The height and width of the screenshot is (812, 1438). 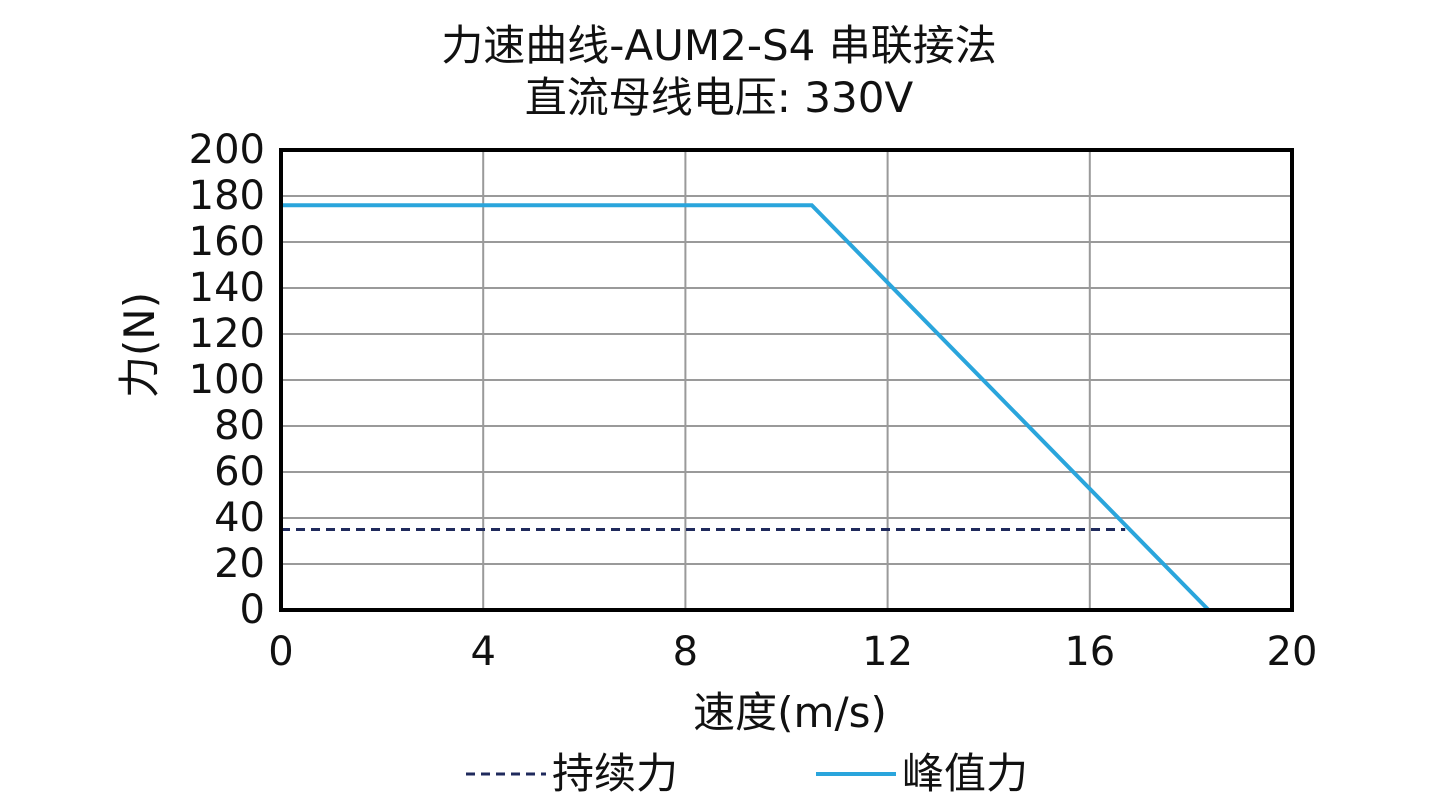 What do you see at coordinates (888, 652) in the screenshot?
I see `x-tick-label: 12` at bounding box center [888, 652].